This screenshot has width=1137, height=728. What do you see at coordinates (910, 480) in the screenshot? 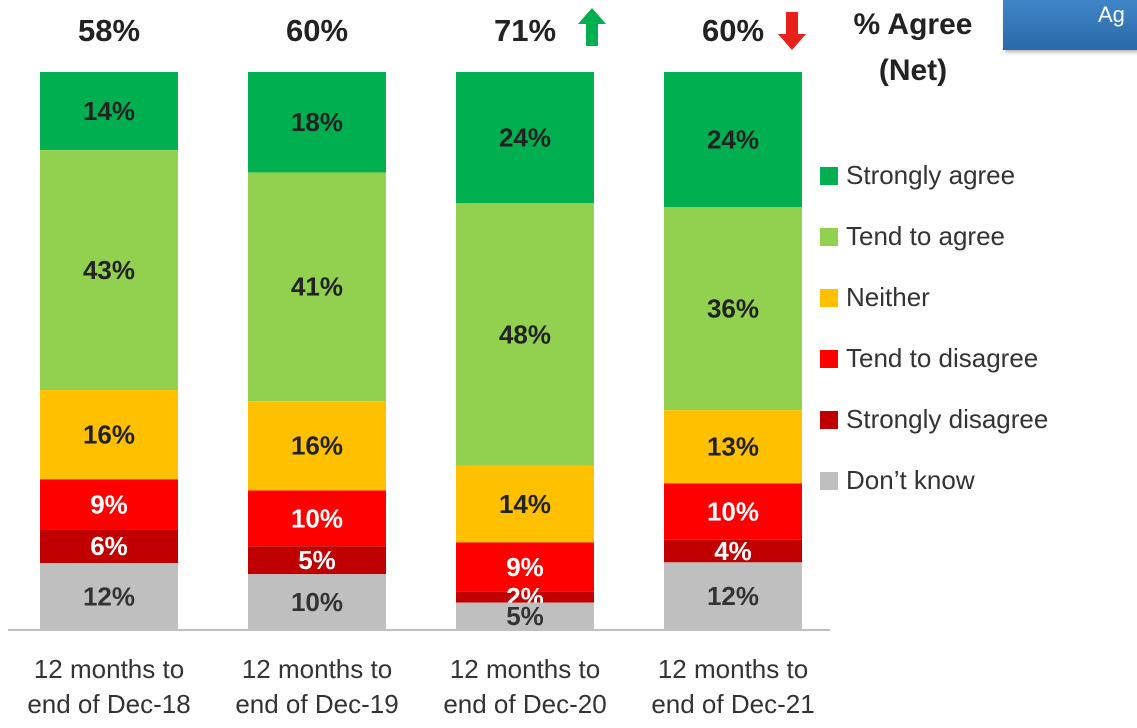
I see `legend-label: Don’t know` at bounding box center [910, 480].